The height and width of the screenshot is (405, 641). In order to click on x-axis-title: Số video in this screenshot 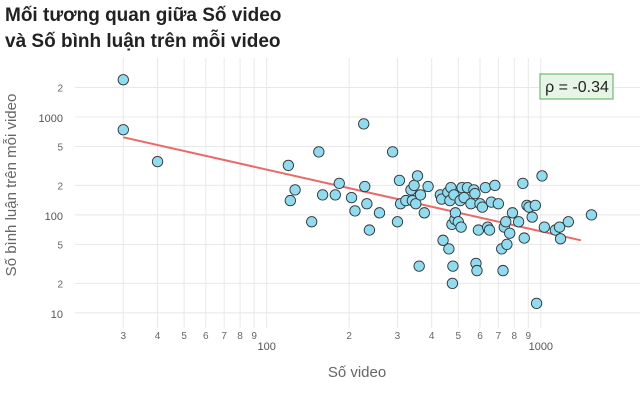, I will do `click(357, 372)`.